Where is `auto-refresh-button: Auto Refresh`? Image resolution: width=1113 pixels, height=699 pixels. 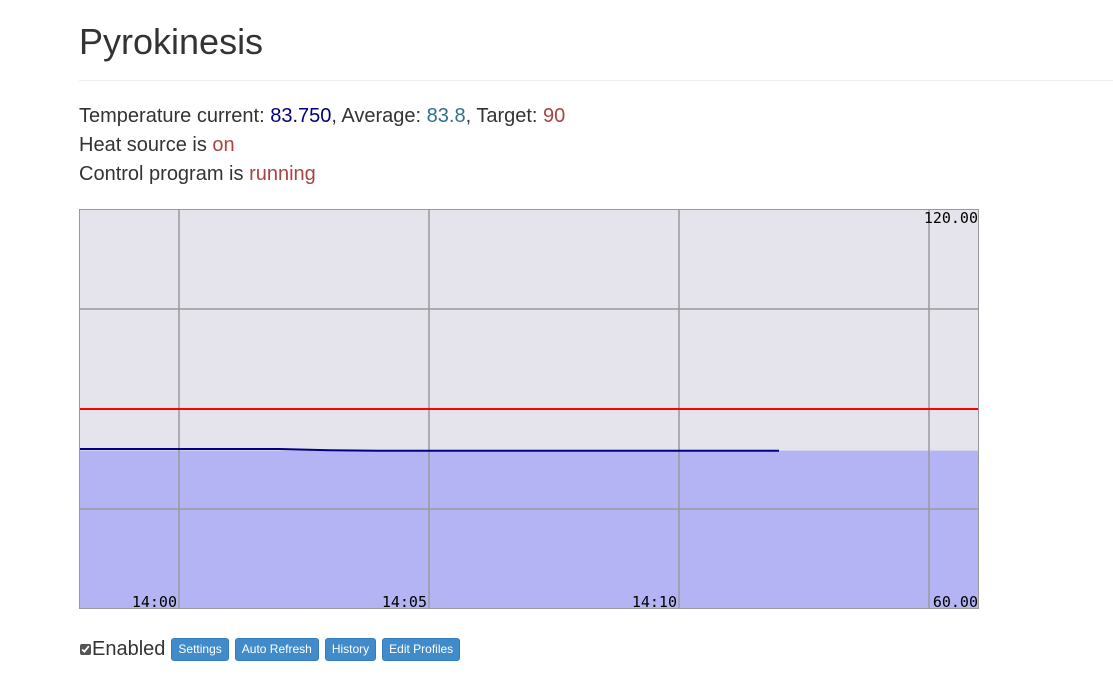 auto-refresh-button: Auto Refresh is located at coordinates (276, 649).